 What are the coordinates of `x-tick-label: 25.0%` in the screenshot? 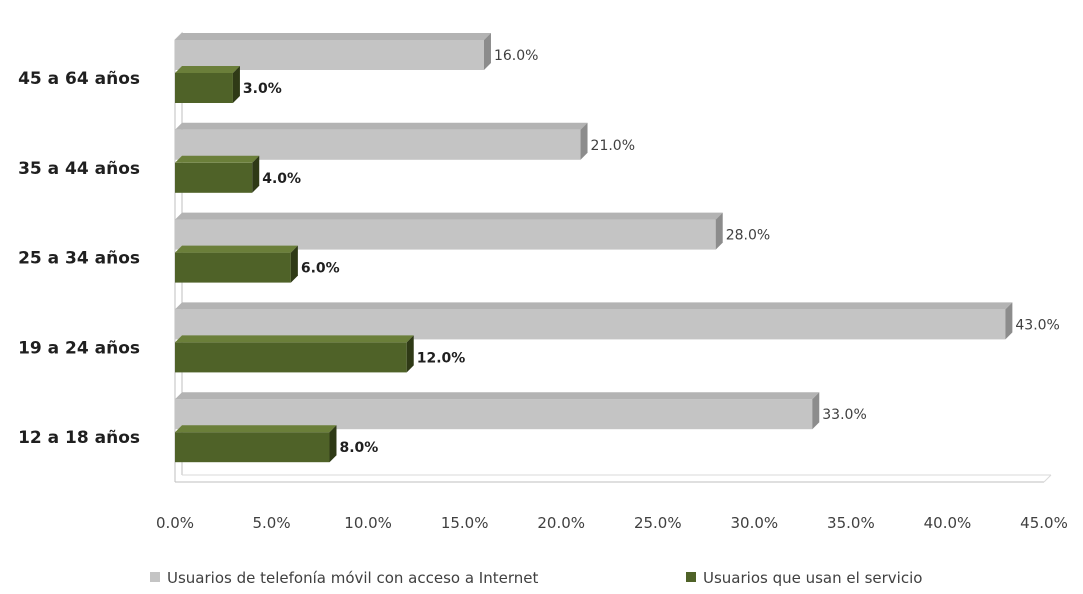 It's located at (658, 523).